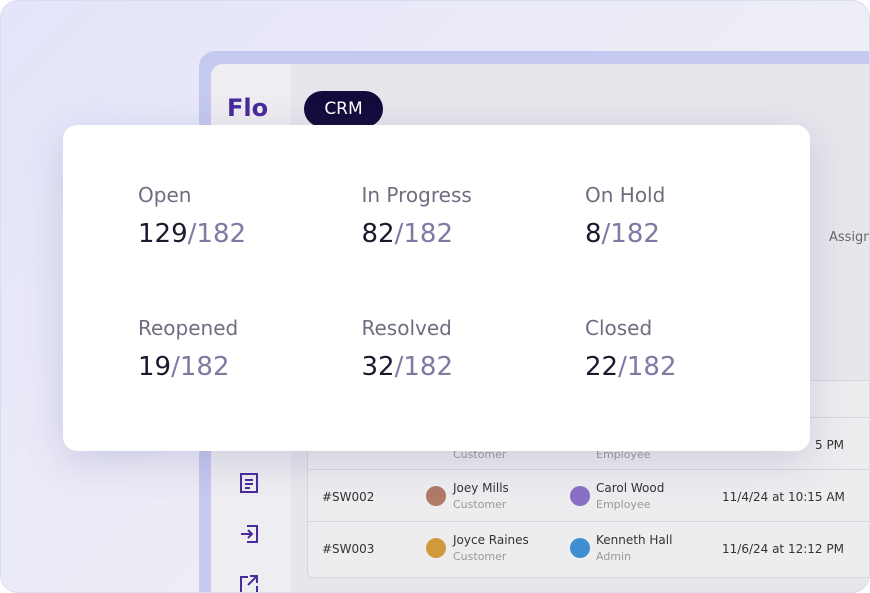 The image size is (870, 593). Describe the element at coordinates (630, 349) in the screenshot. I see `stat: Closed 22/182` at that location.